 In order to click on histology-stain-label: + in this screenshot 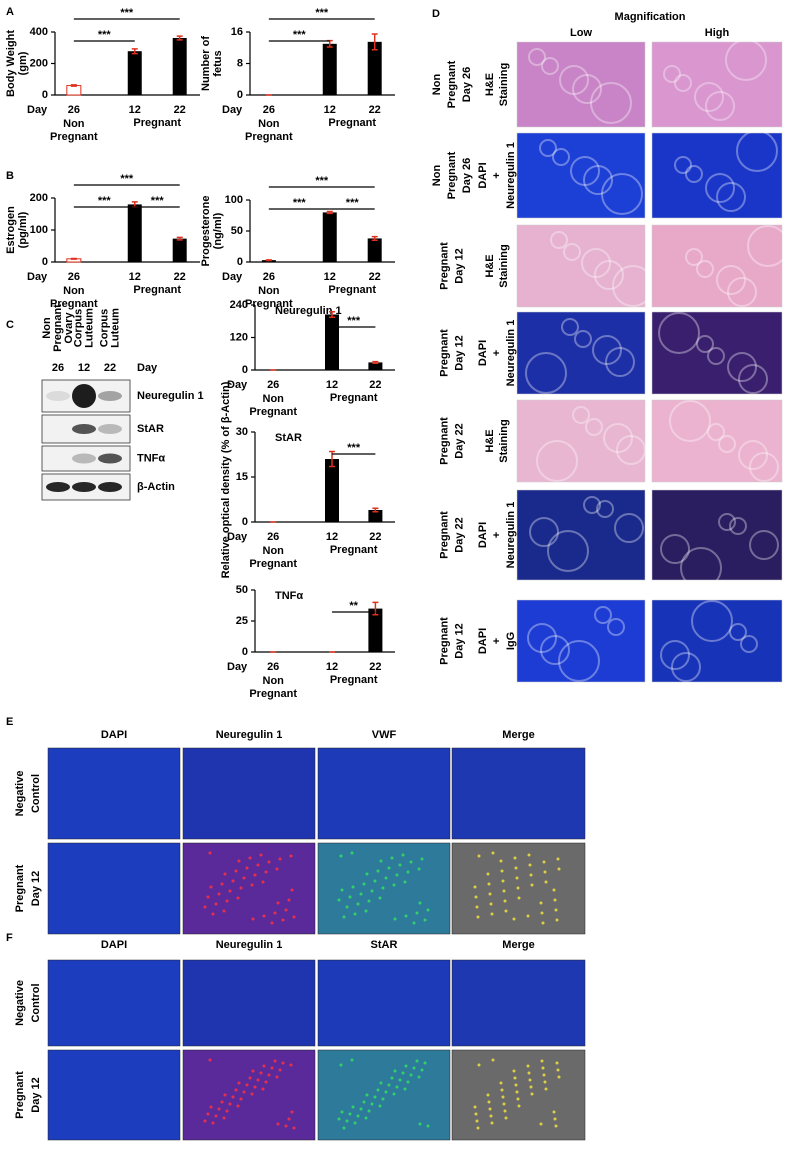, I will do `click(497, 175)`.